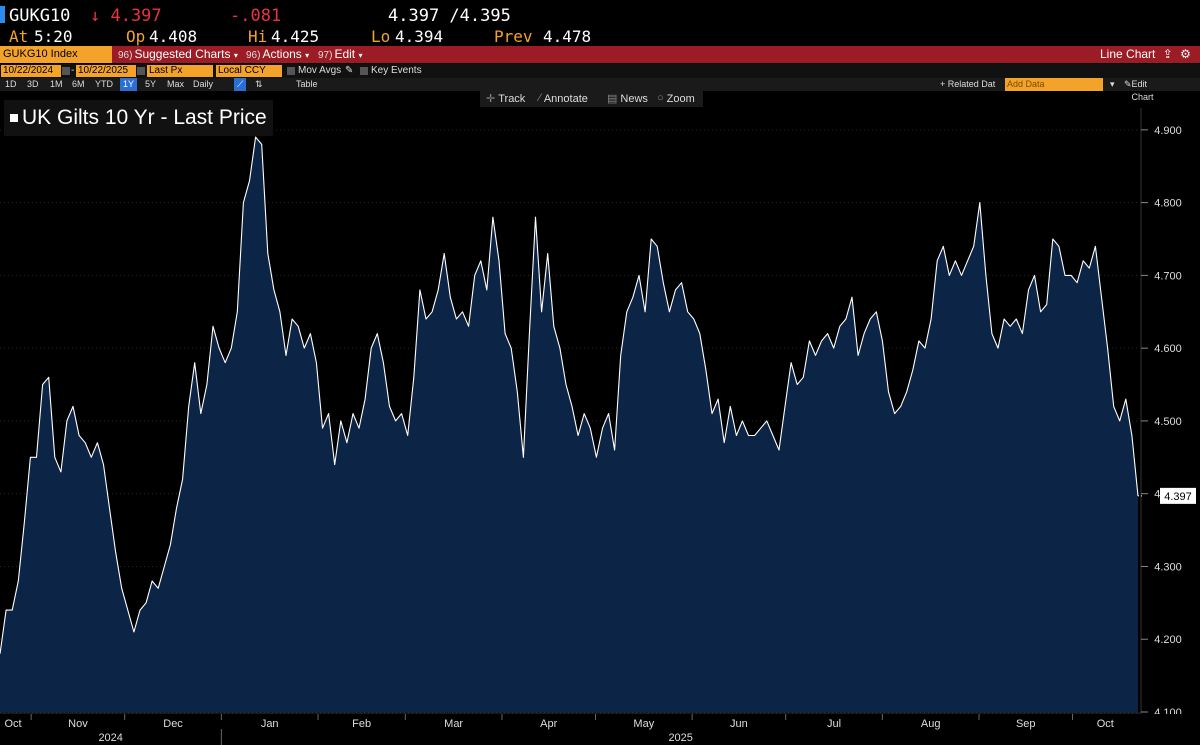 The image size is (1200, 745). What do you see at coordinates (110, 738) in the screenshot?
I see `year-label: 2024` at bounding box center [110, 738].